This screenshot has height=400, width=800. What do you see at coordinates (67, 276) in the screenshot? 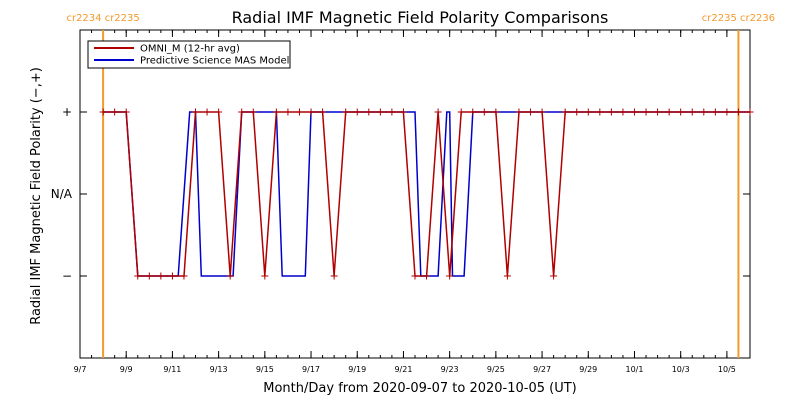
I see `y-tick-label: −` at bounding box center [67, 276].